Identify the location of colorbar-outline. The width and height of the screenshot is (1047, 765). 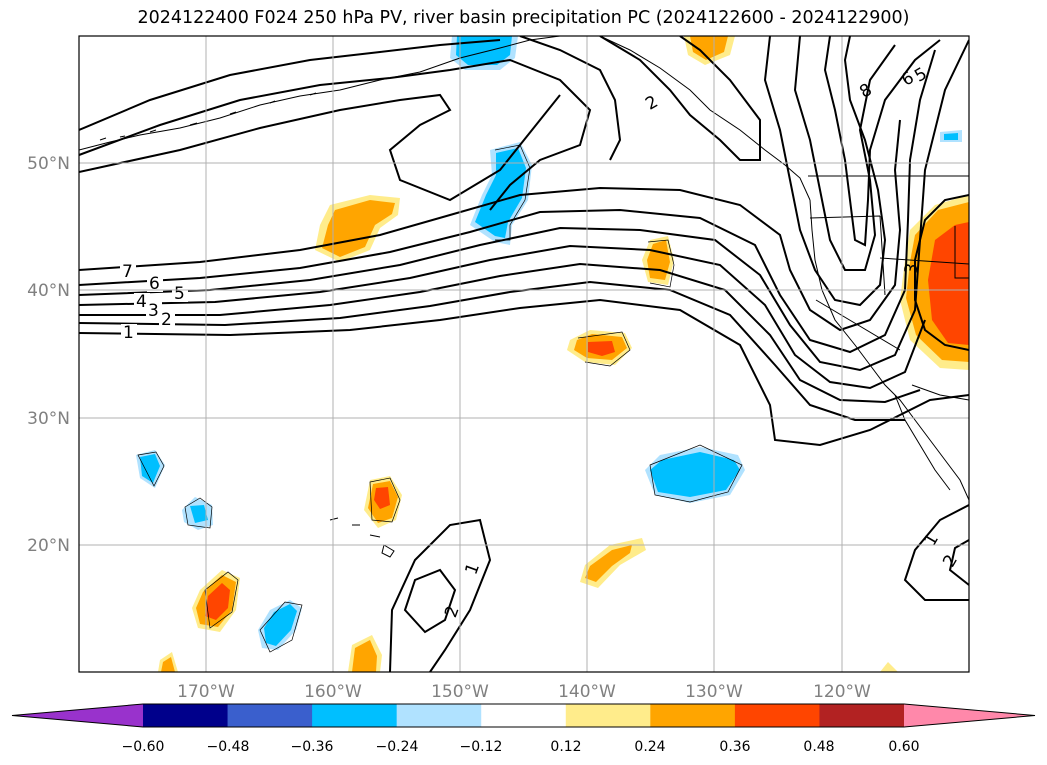
(523, 715).